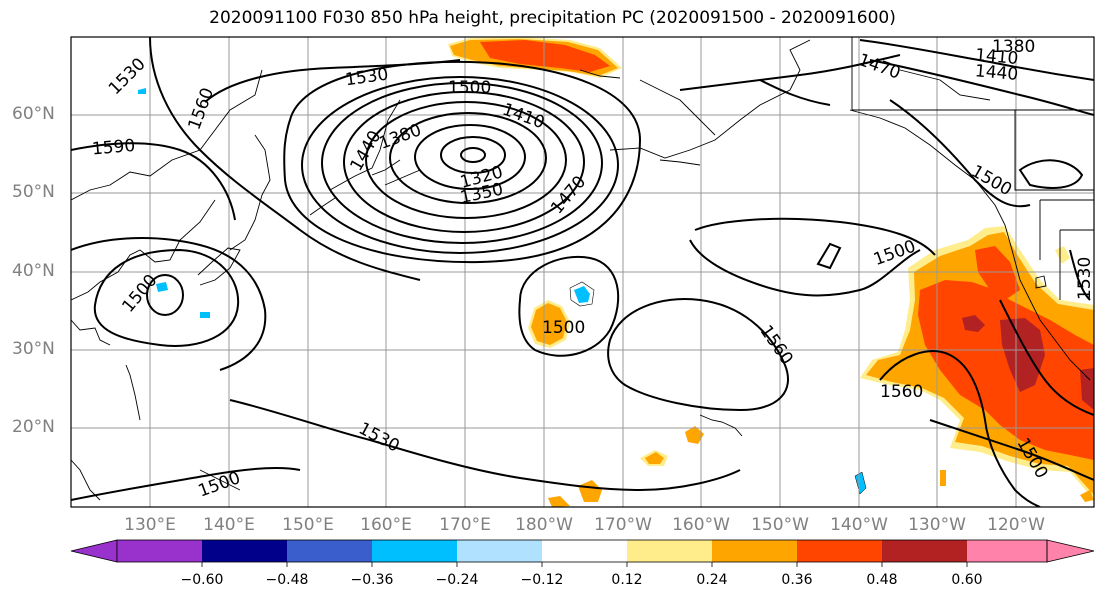  Describe the element at coordinates (33, 192) in the screenshot. I see `lat-label-50n: 50°N` at that location.